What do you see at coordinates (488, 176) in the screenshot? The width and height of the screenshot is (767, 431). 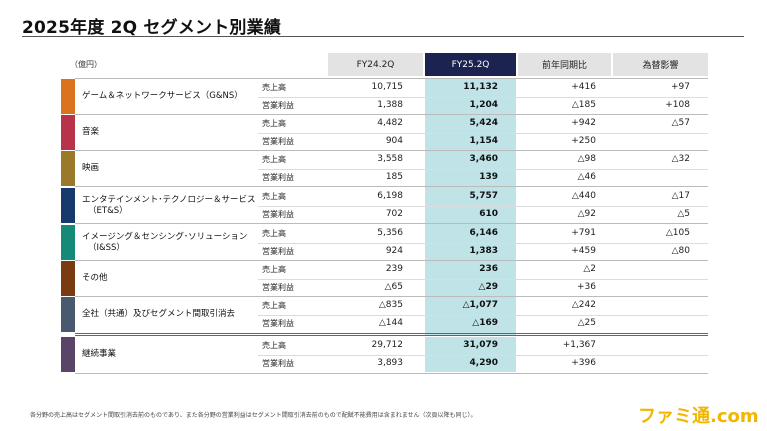 I see `value-fy25: 139` at bounding box center [488, 176].